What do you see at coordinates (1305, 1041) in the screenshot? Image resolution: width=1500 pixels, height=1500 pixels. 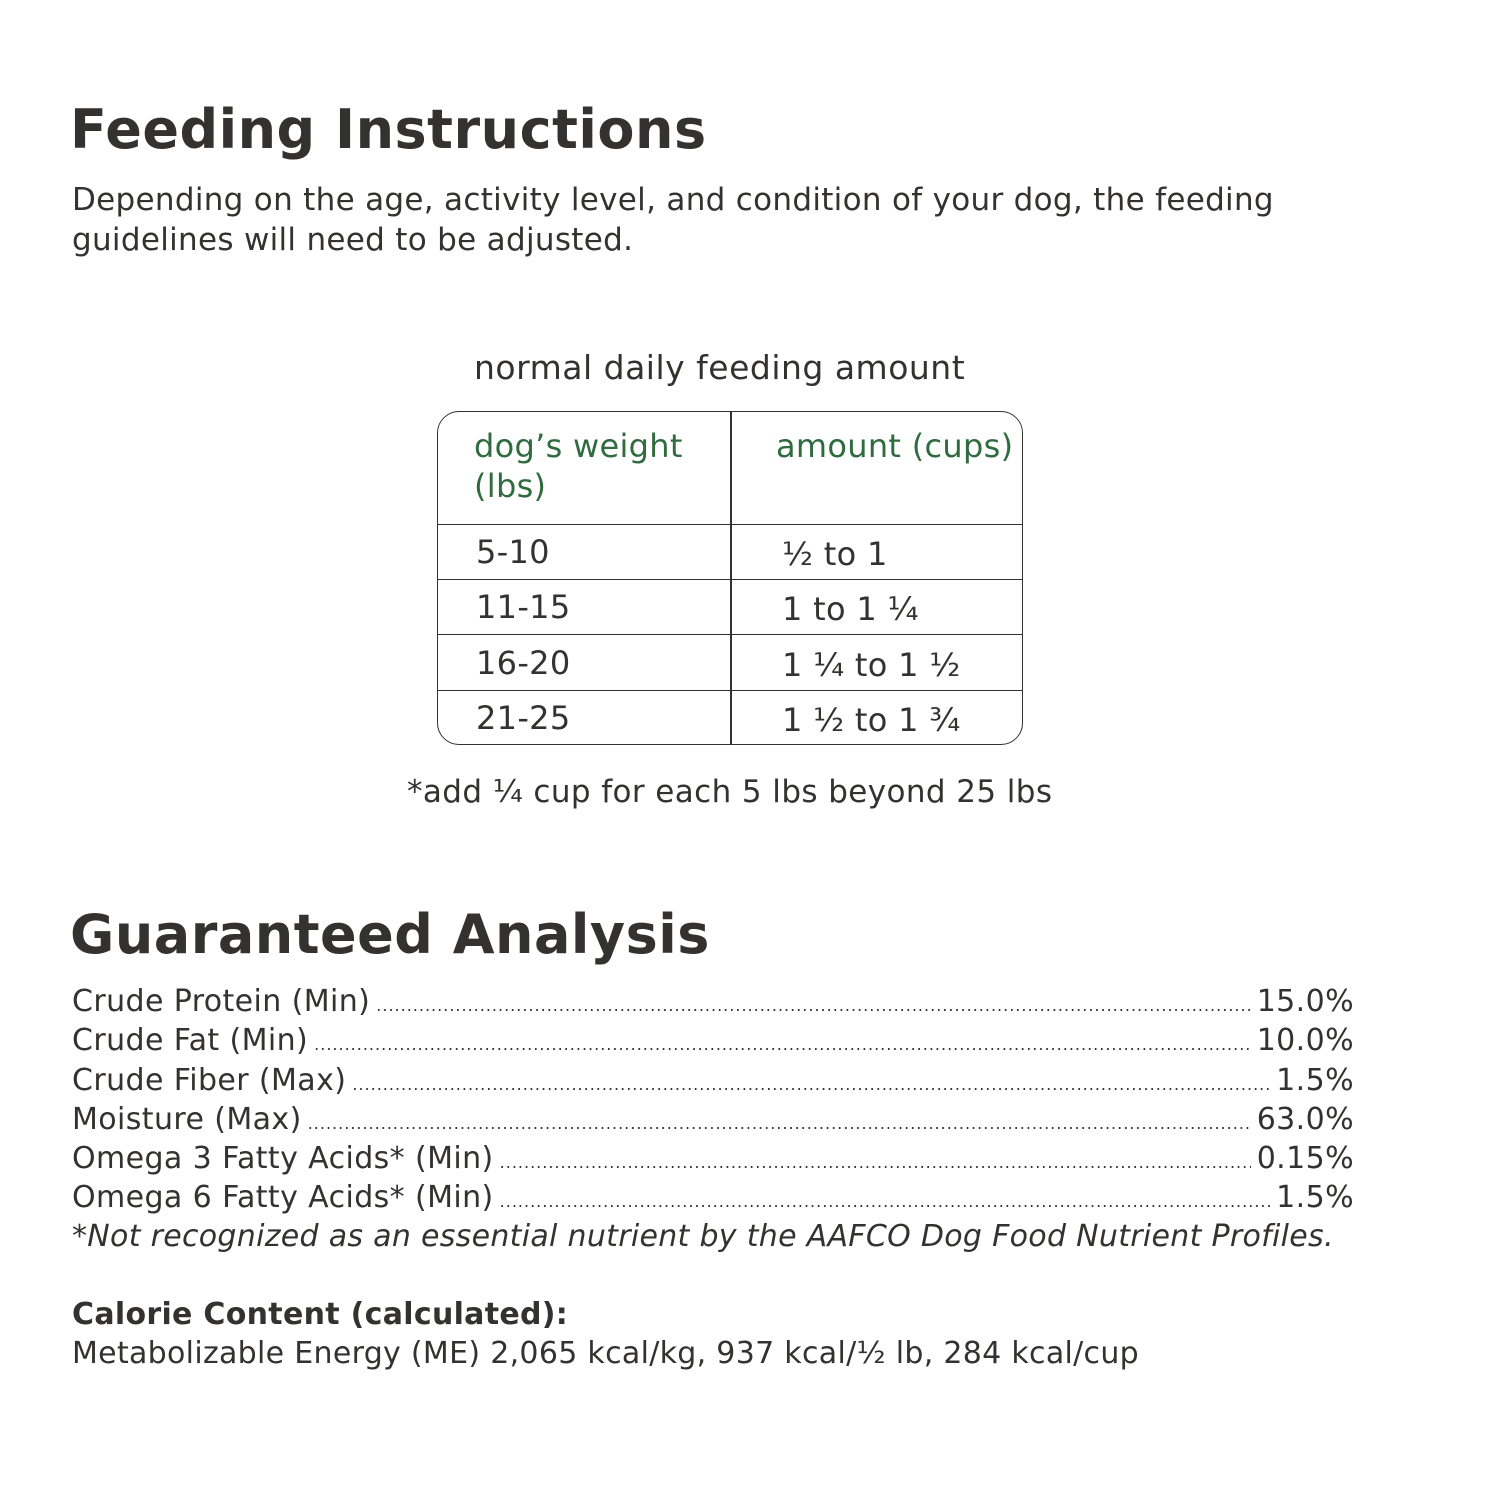 I see `analysis-value: 10.0%` at bounding box center [1305, 1041].